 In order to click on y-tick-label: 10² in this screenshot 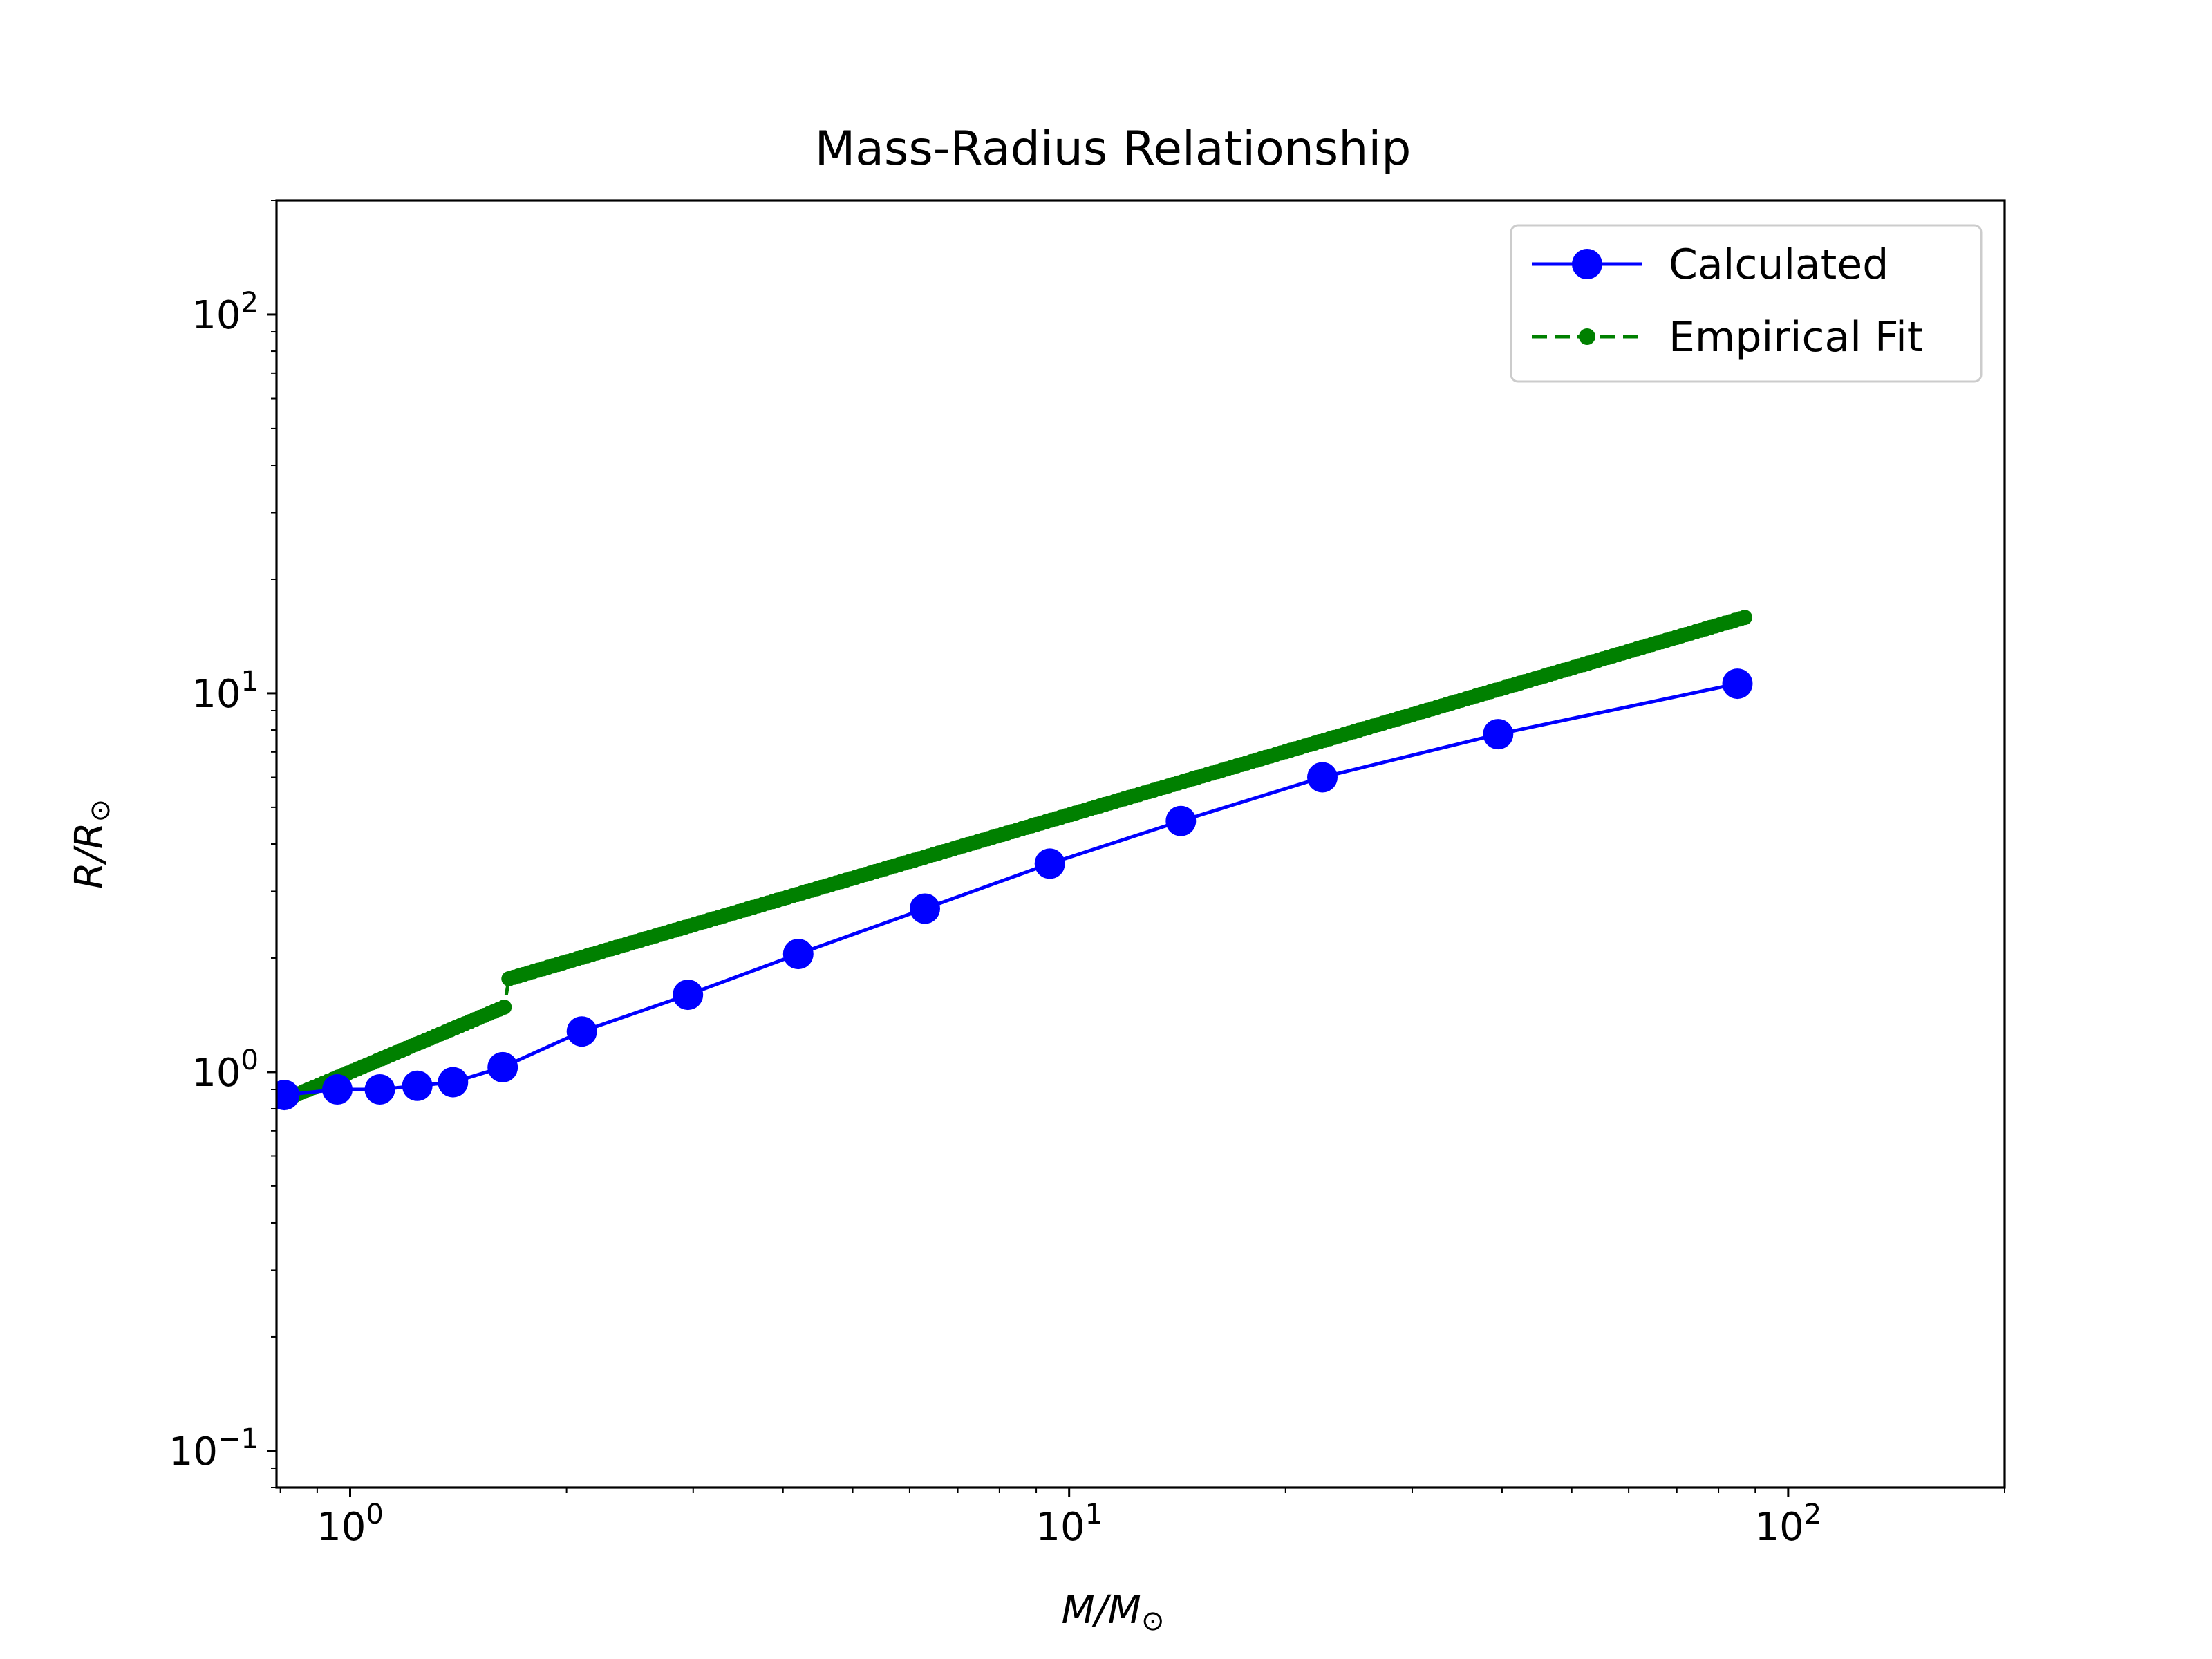, I will do `click(225, 313)`.